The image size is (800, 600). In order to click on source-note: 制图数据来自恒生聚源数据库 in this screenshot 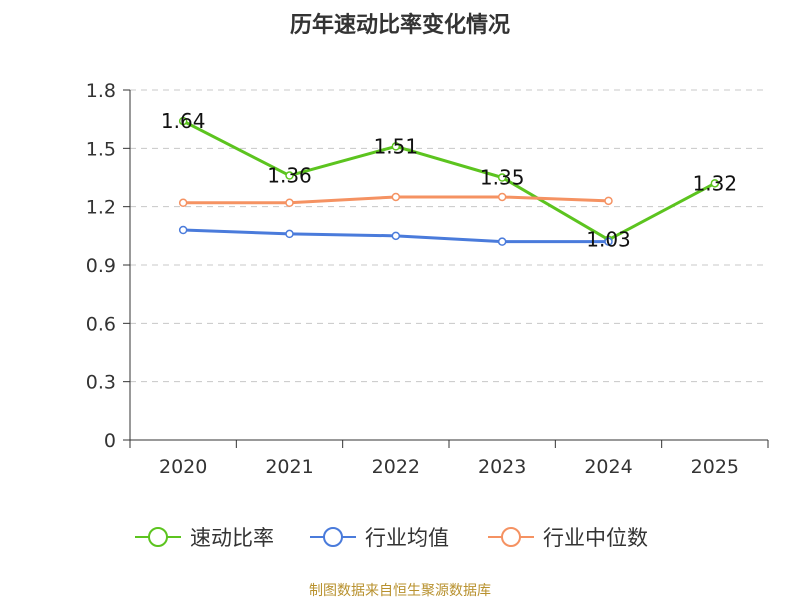, I will do `click(400, 591)`.